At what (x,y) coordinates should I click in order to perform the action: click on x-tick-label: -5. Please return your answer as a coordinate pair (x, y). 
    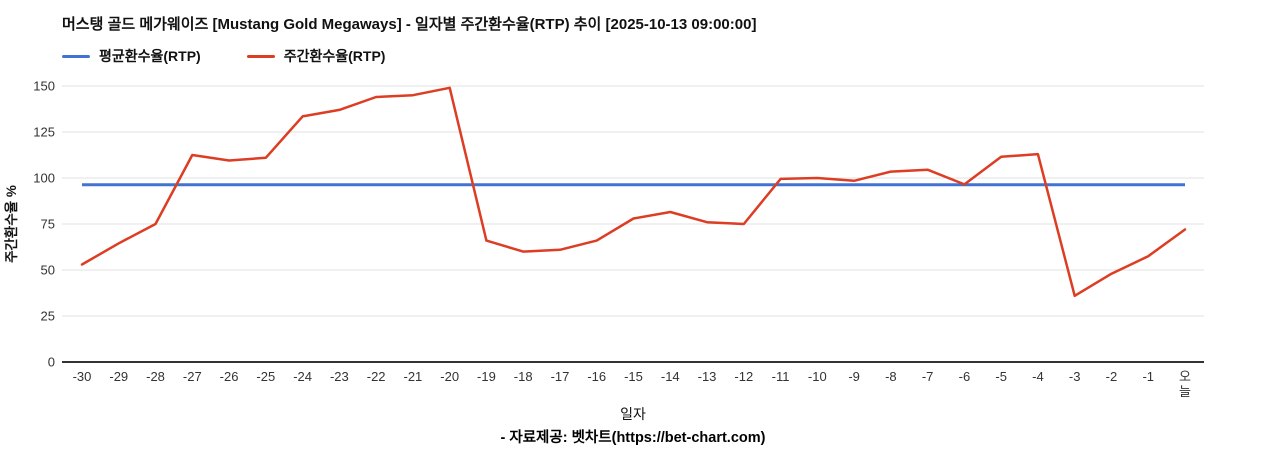
    Looking at the image, I should click on (1001, 376).